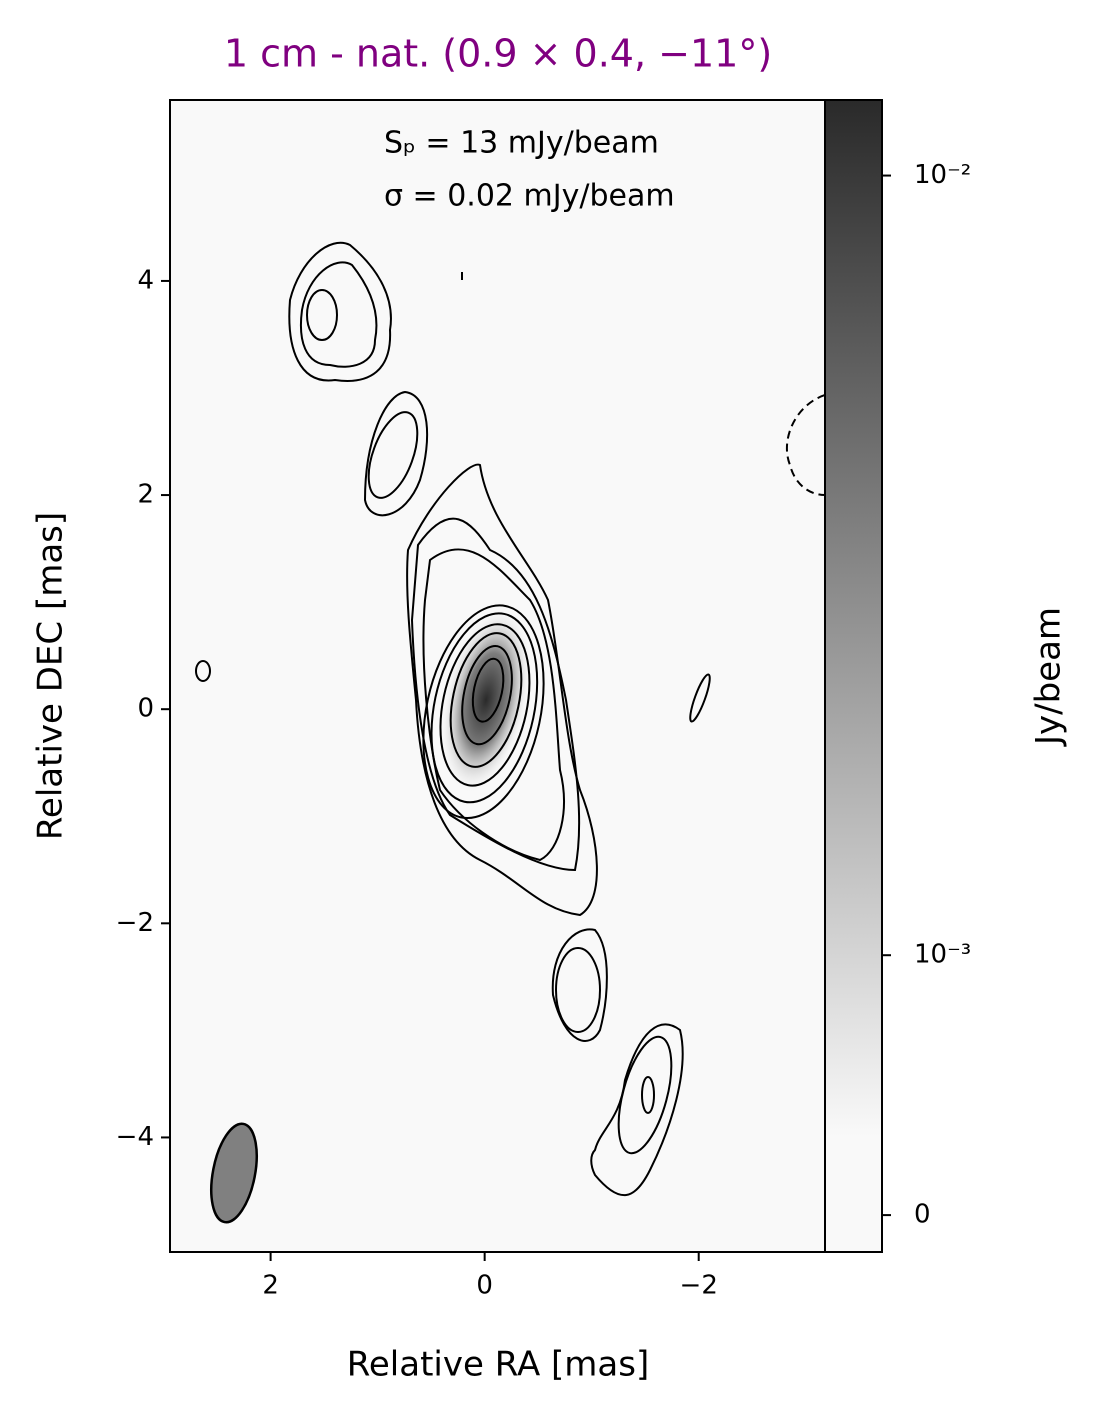  Describe the element at coordinates (498, 1365) in the screenshot. I see `x-axis-label: Relative RA [mas]` at that location.